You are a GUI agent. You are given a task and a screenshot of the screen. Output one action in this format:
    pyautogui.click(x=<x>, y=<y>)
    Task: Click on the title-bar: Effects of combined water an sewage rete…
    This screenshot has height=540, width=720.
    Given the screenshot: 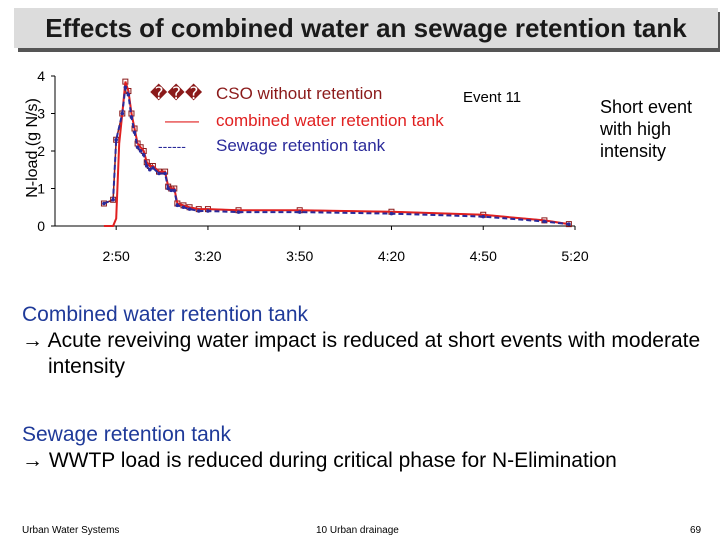 What is the action you would take?
    pyautogui.click(x=366, y=28)
    